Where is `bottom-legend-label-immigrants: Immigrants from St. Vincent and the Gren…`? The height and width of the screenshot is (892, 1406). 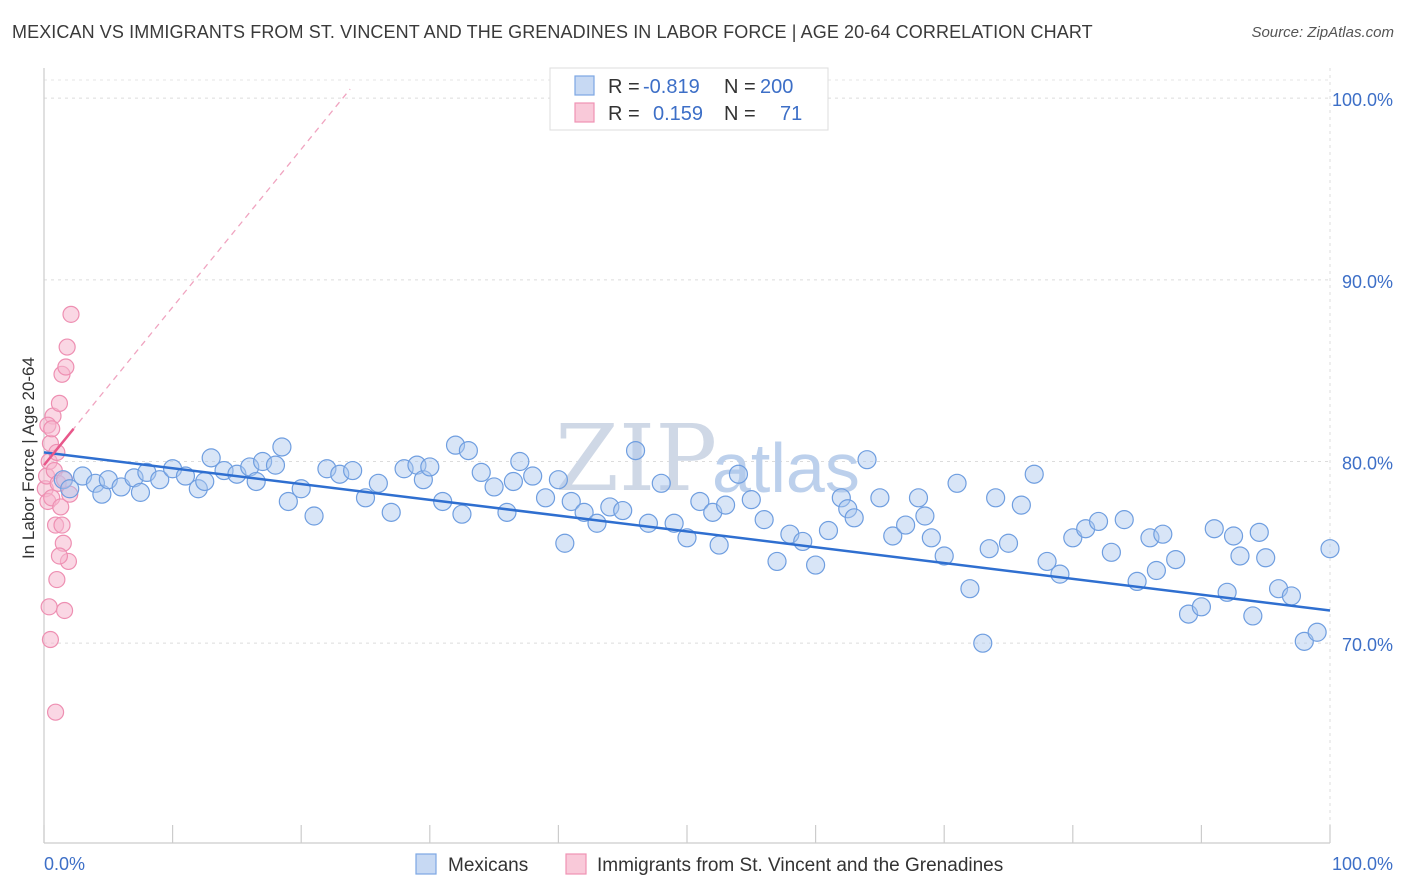
bottom-legend-label-immigrants: Immigrants from St. Vincent and the Gren… is located at coordinates (800, 865).